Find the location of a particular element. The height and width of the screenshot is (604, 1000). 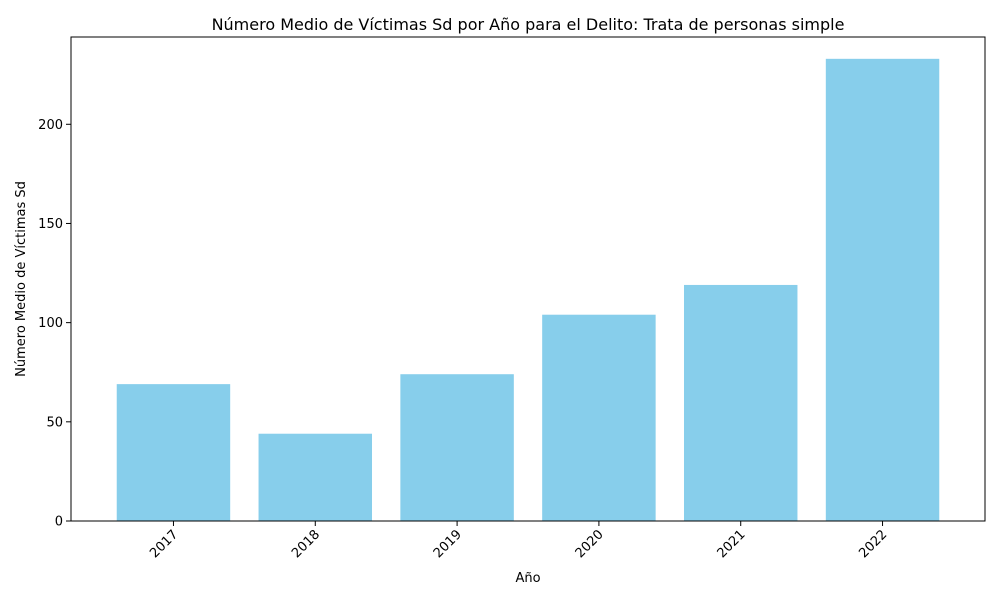

x-axis-label: Año is located at coordinates (527, 578).